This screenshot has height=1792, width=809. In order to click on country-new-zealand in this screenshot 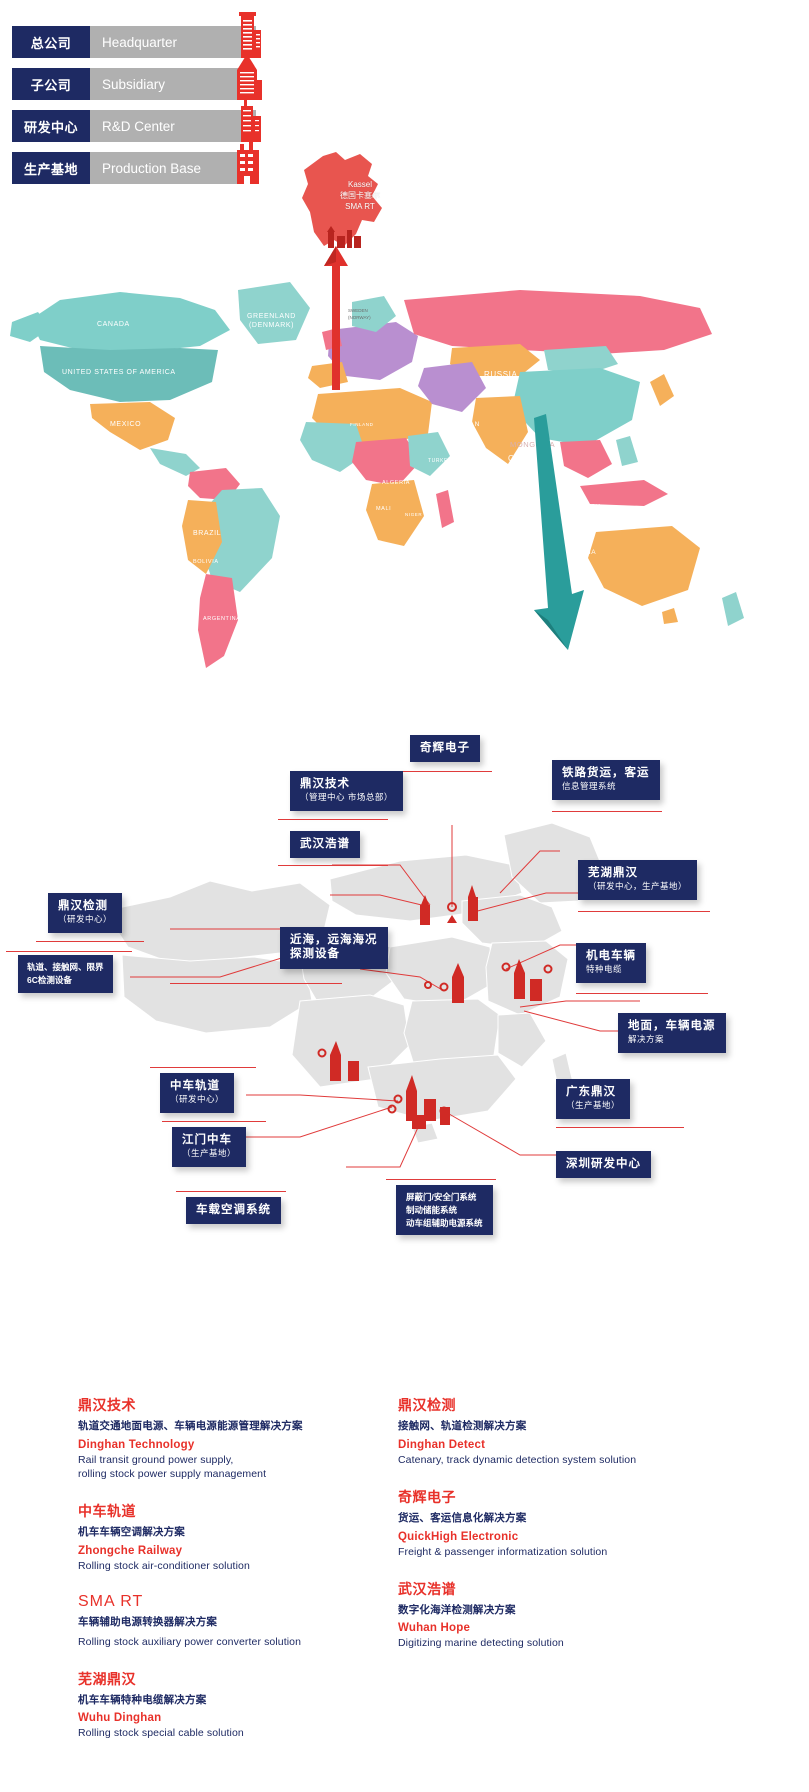, I will do `click(733, 609)`.